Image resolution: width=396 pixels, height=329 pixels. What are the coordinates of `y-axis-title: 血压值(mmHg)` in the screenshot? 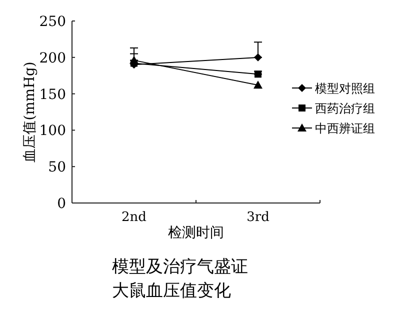 It's located at (30, 112).